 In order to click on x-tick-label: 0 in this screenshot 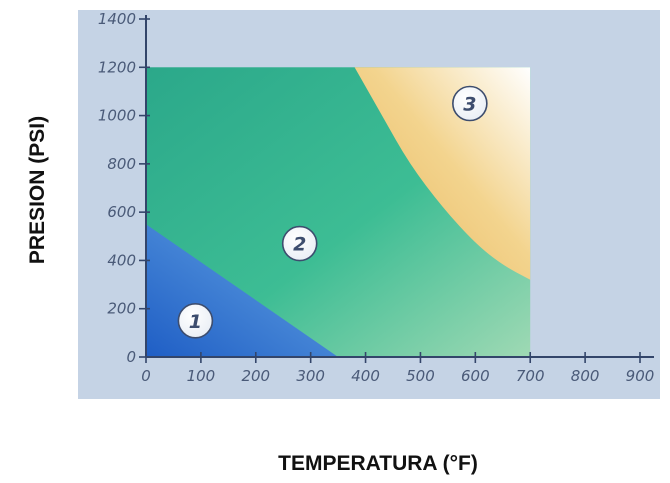, I will do `click(146, 376)`.